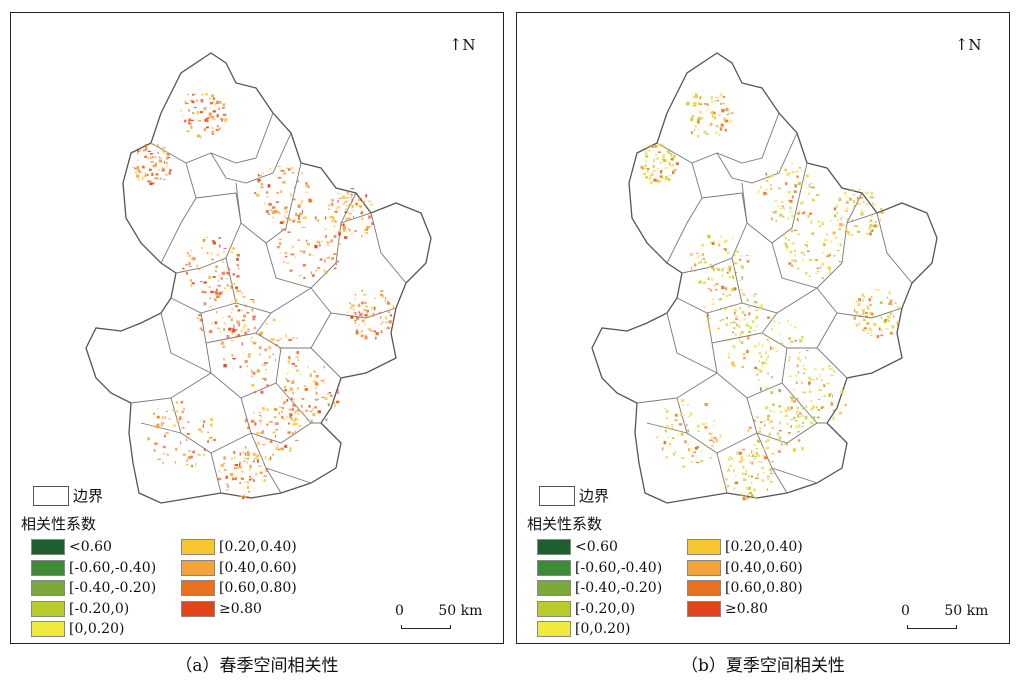 The image size is (1020, 682). What do you see at coordinates (704, 608) in the screenshot?
I see `legend-swatch` at bounding box center [704, 608].